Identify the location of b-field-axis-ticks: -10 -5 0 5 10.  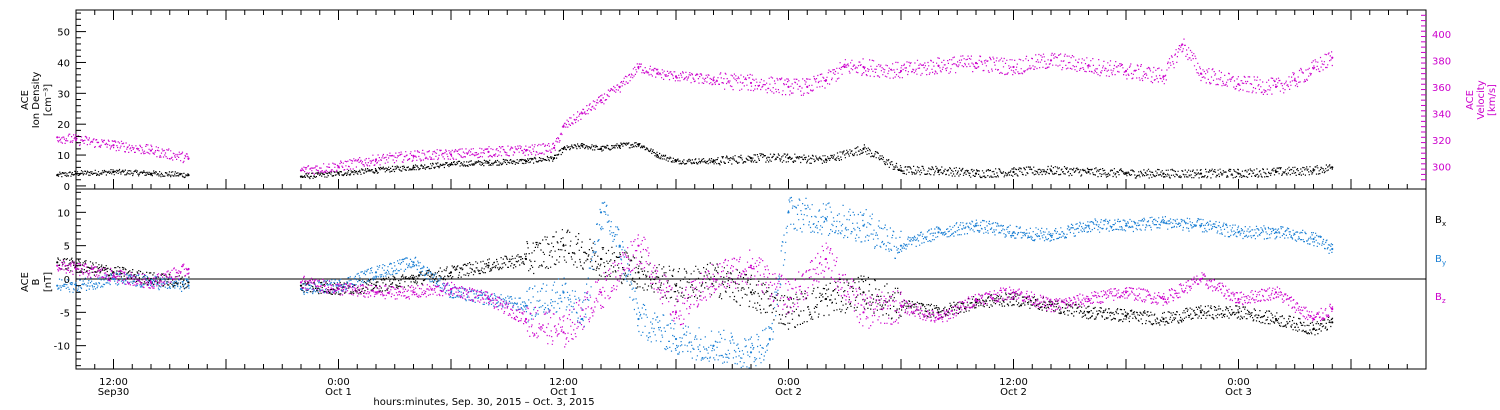
(70, 279).